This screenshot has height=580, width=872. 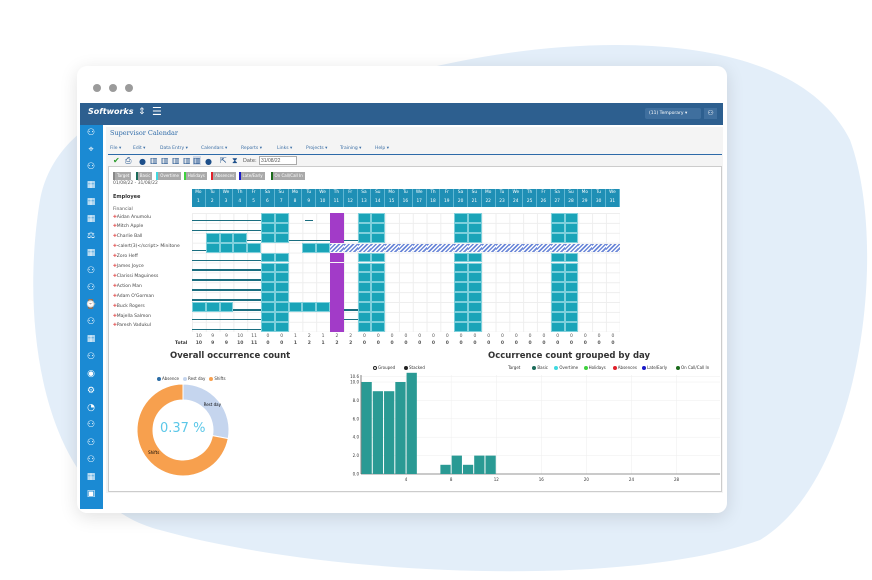 What do you see at coordinates (540, 367) in the screenshot?
I see `bar-legend-basic: Basic` at bounding box center [540, 367].